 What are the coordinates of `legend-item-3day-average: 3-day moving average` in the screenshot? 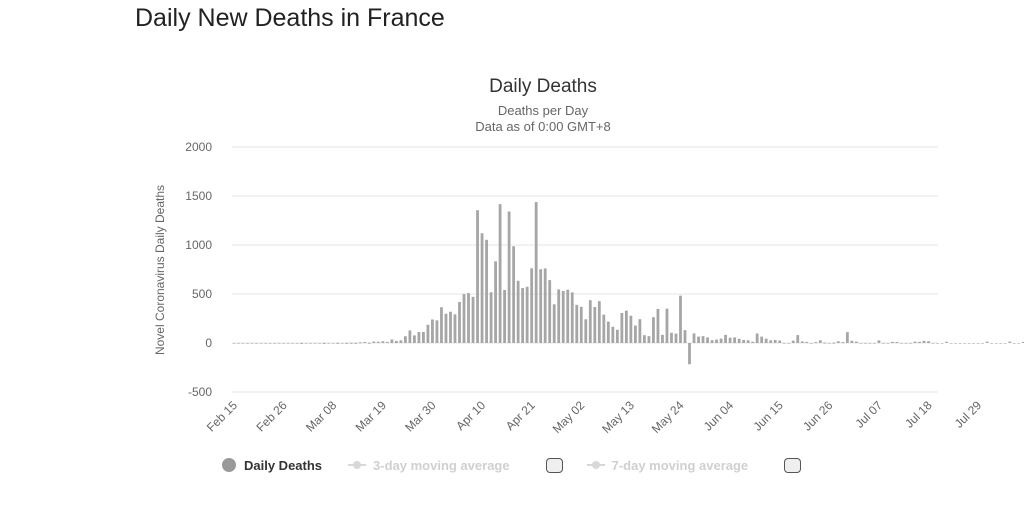 It's located at (429, 465).